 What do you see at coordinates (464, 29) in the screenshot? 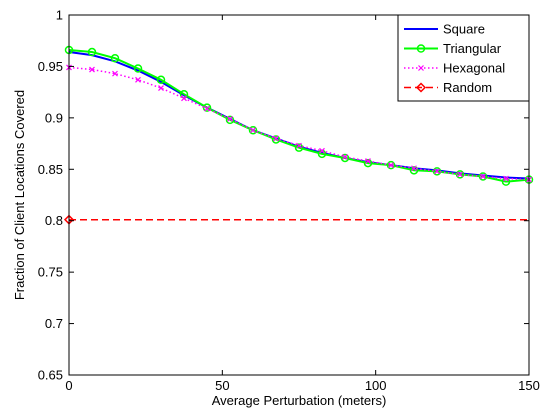
I see `legend-label-square: Square` at bounding box center [464, 29].